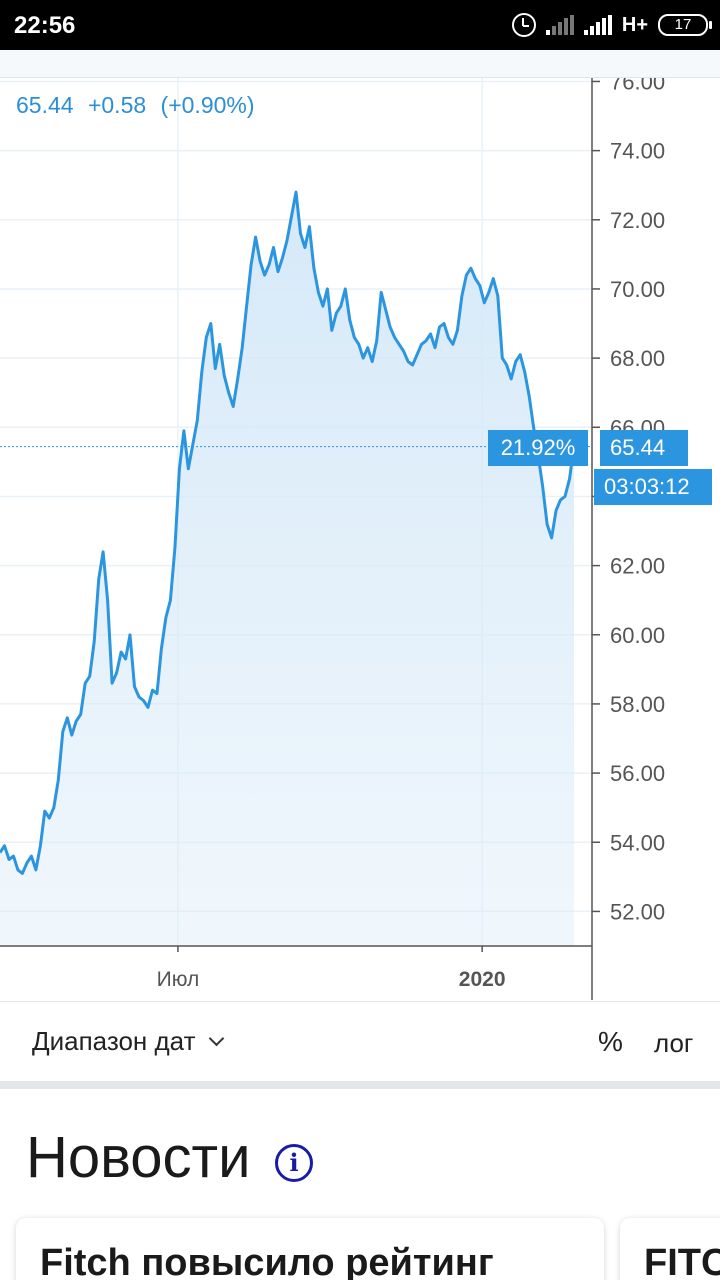  Describe the element at coordinates (267, 1261) in the screenshot. I see `news-card-title: Fitch повысило рейтинг` at that location.